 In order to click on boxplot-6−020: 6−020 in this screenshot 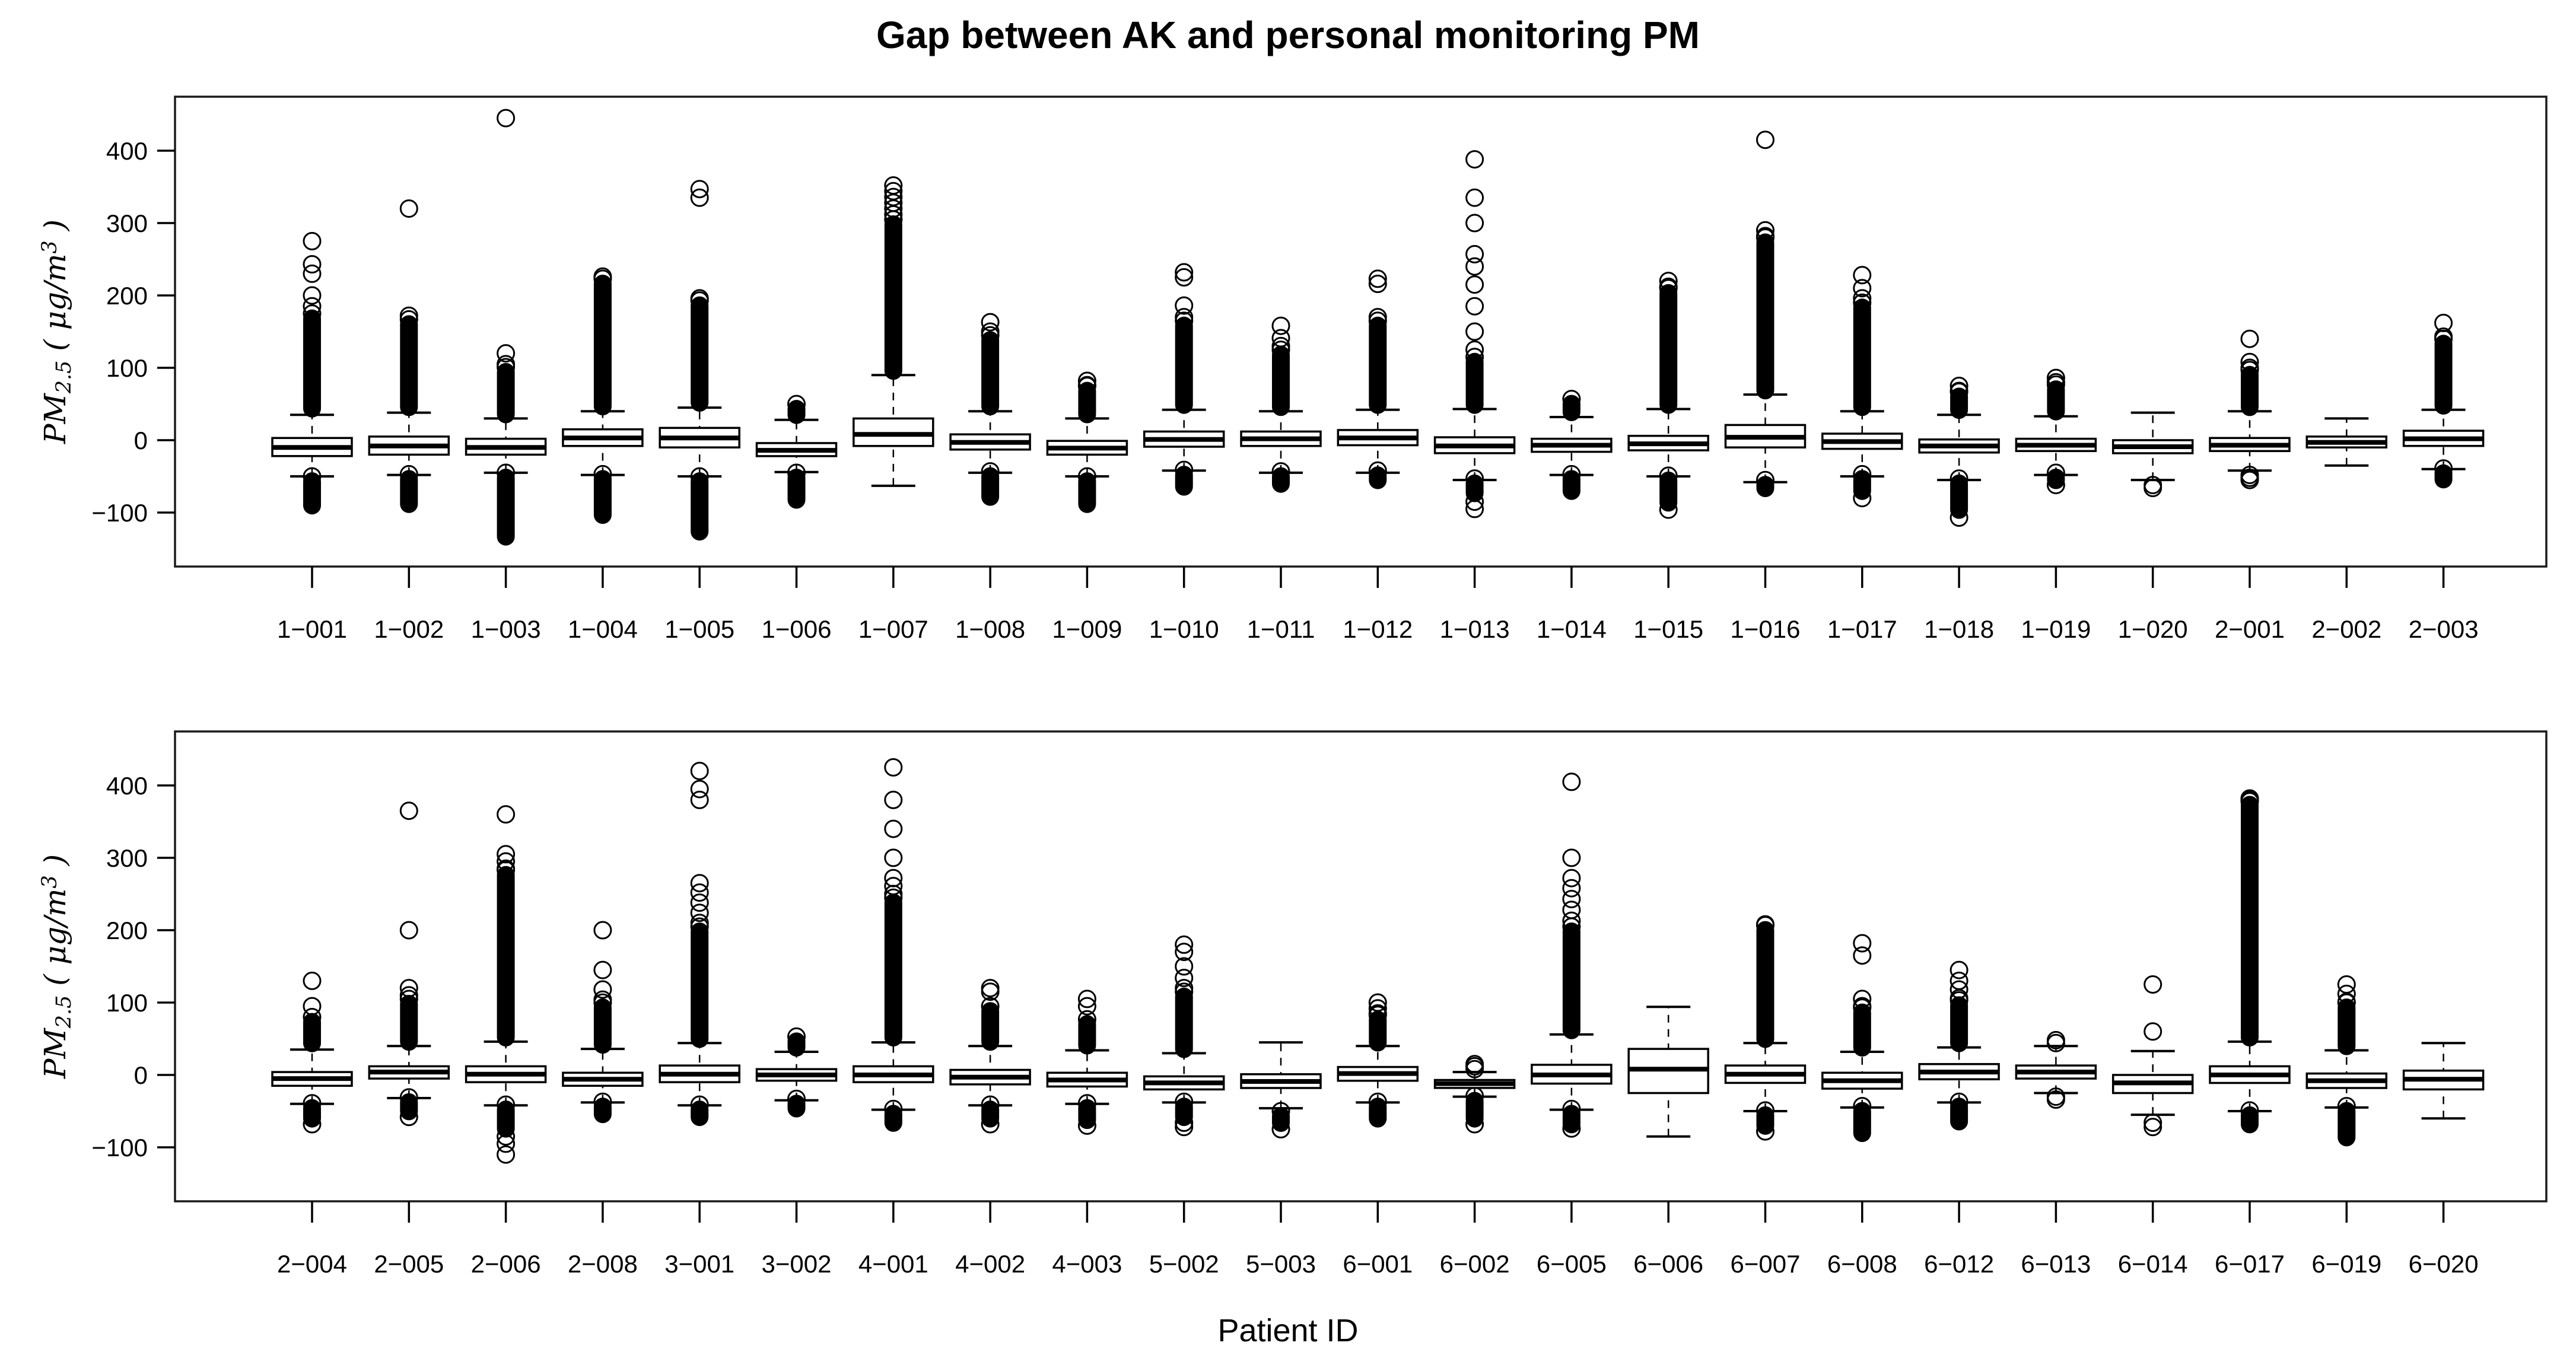, I will do `click(2443, 1160)`.